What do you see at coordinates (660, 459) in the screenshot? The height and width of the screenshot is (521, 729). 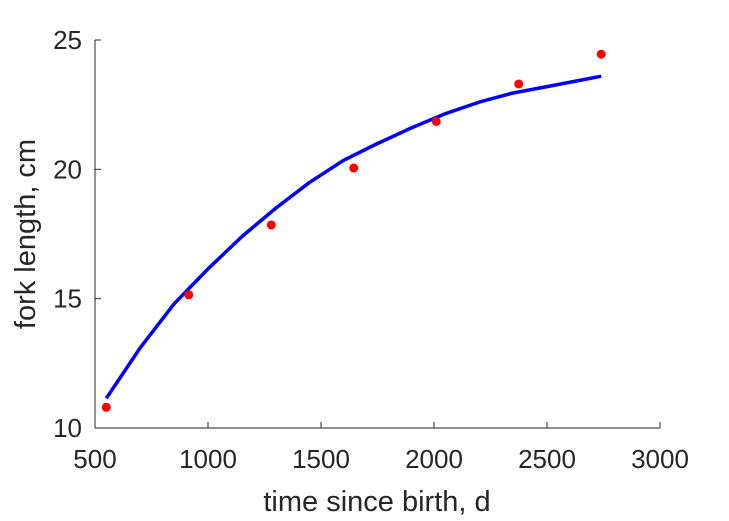 I see `x-tick-label: 3000` at bounding box center [660, 459].